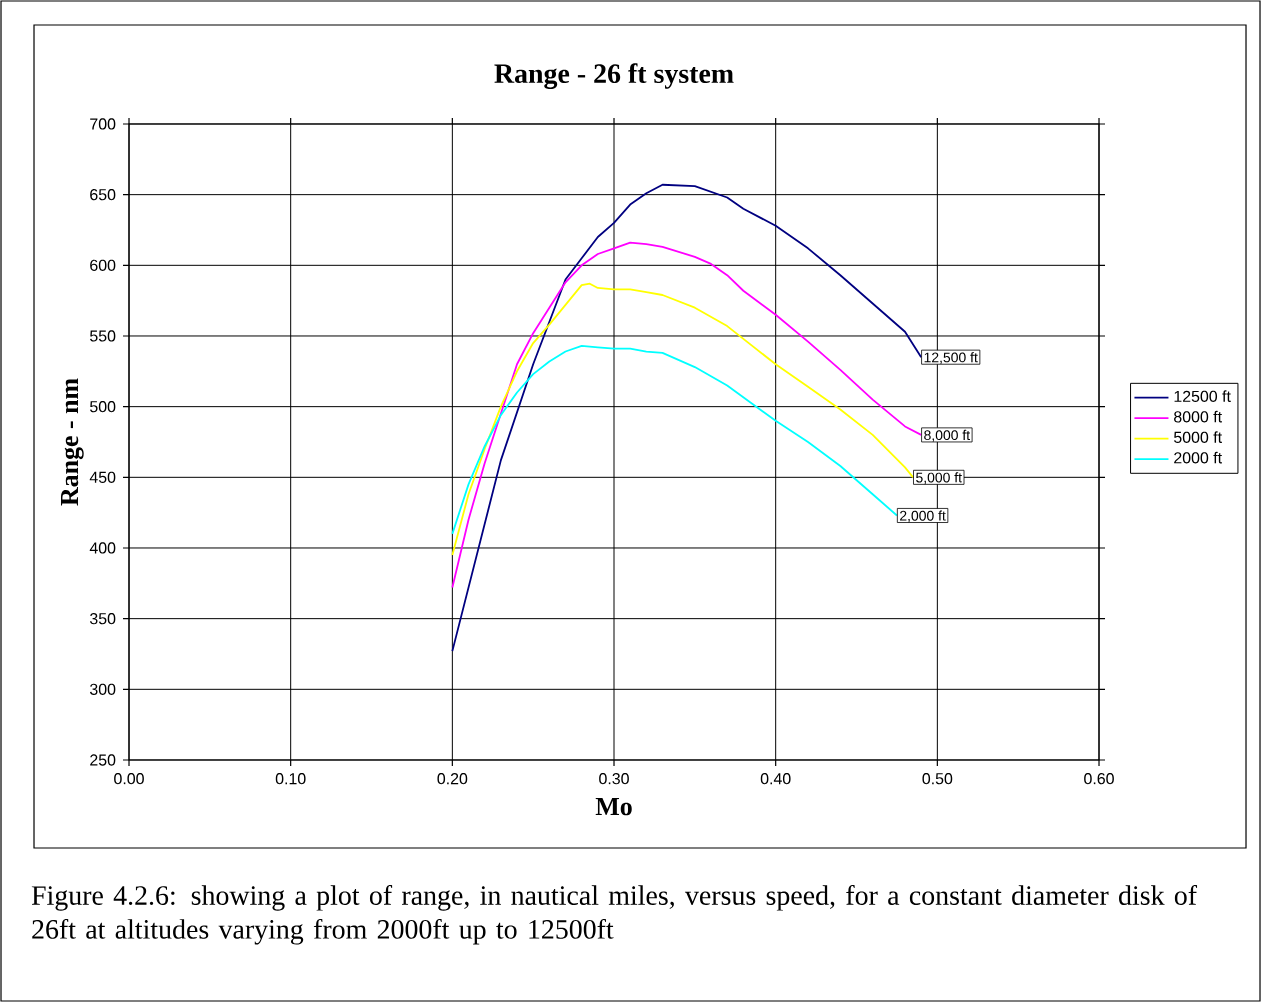 This screenshot has height=1002, width=1261. What do you see at coordinates (923, 516) in the screenshot?
I see `annotation: 2,000 ft` at bounding box center [923, 516].